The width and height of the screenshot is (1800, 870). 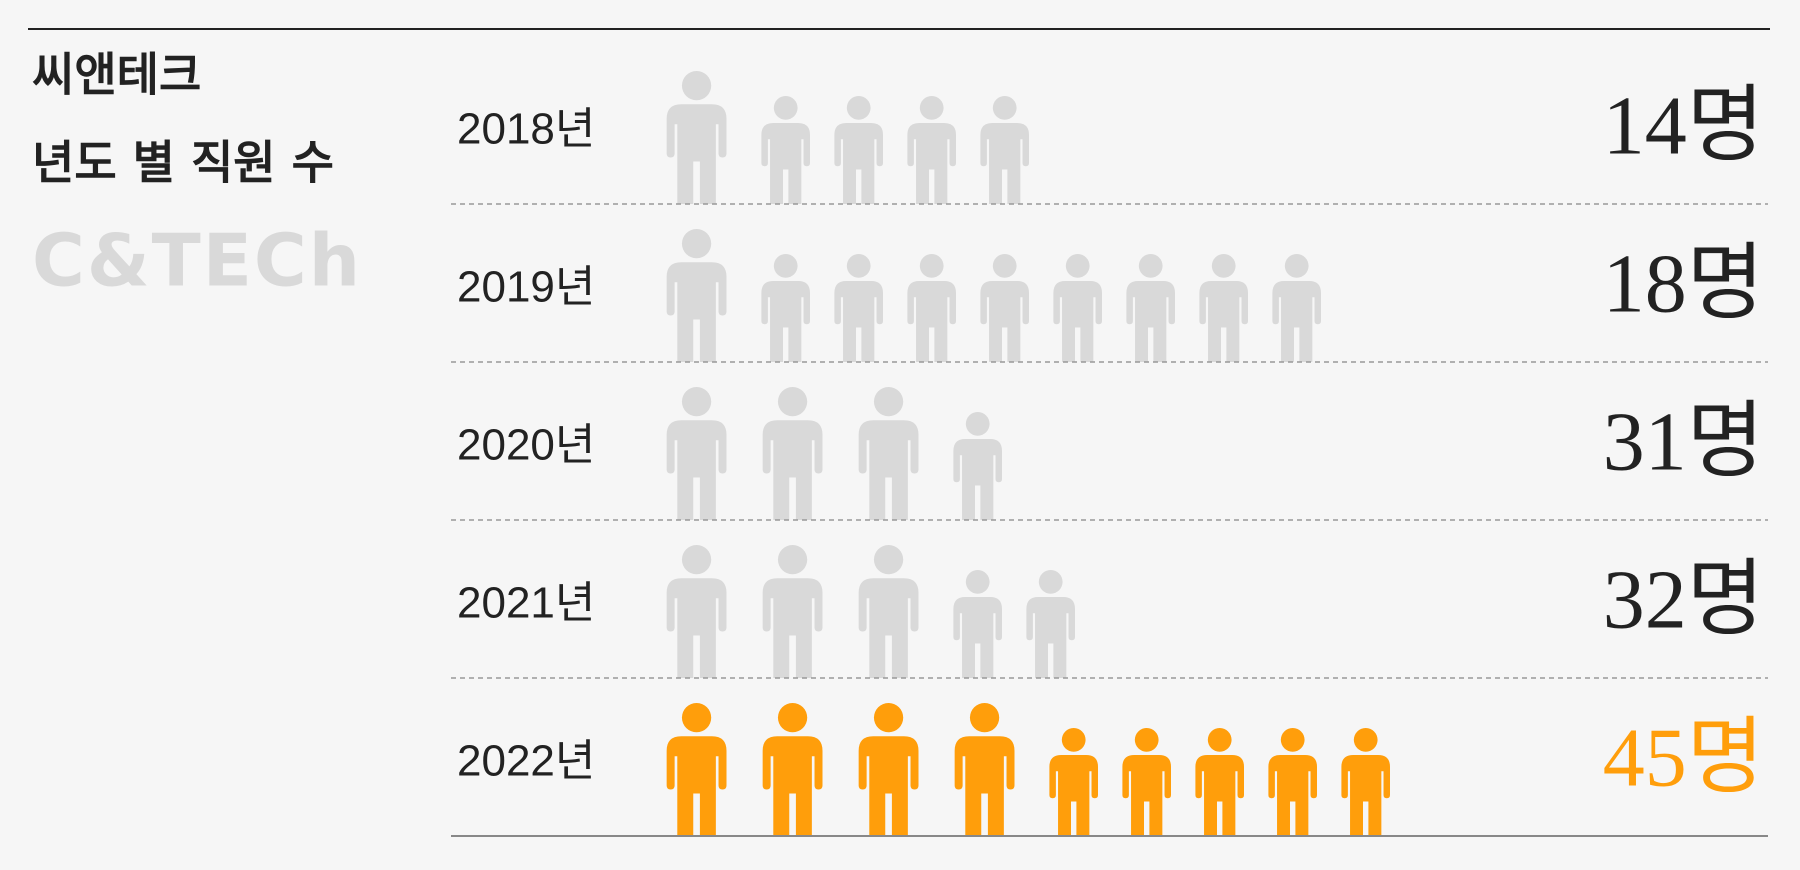 I want to click on value-label: 18명, so click(x=1683, y=283).